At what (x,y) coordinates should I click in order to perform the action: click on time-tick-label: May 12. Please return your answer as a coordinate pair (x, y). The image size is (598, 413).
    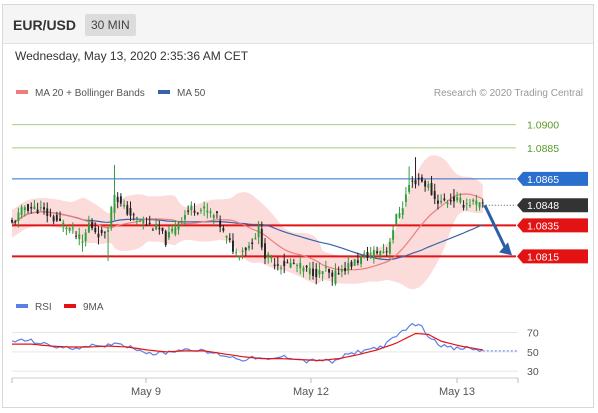
    Looking at the image, I should click on (311, 392).